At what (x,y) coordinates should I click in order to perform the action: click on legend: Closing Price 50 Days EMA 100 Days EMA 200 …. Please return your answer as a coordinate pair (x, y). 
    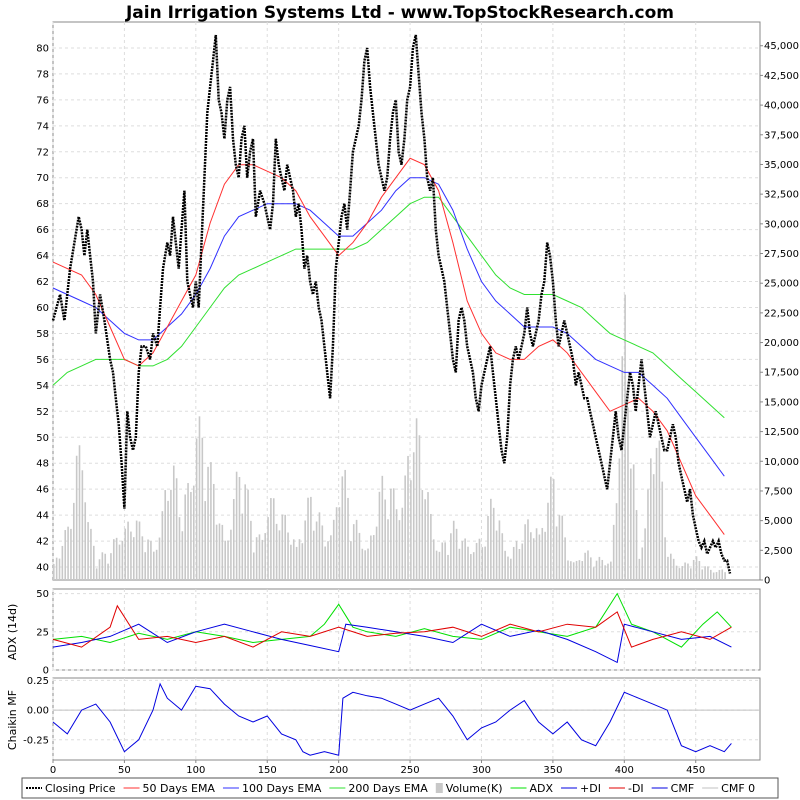
    Looking at the image, I should click on (400, 788).